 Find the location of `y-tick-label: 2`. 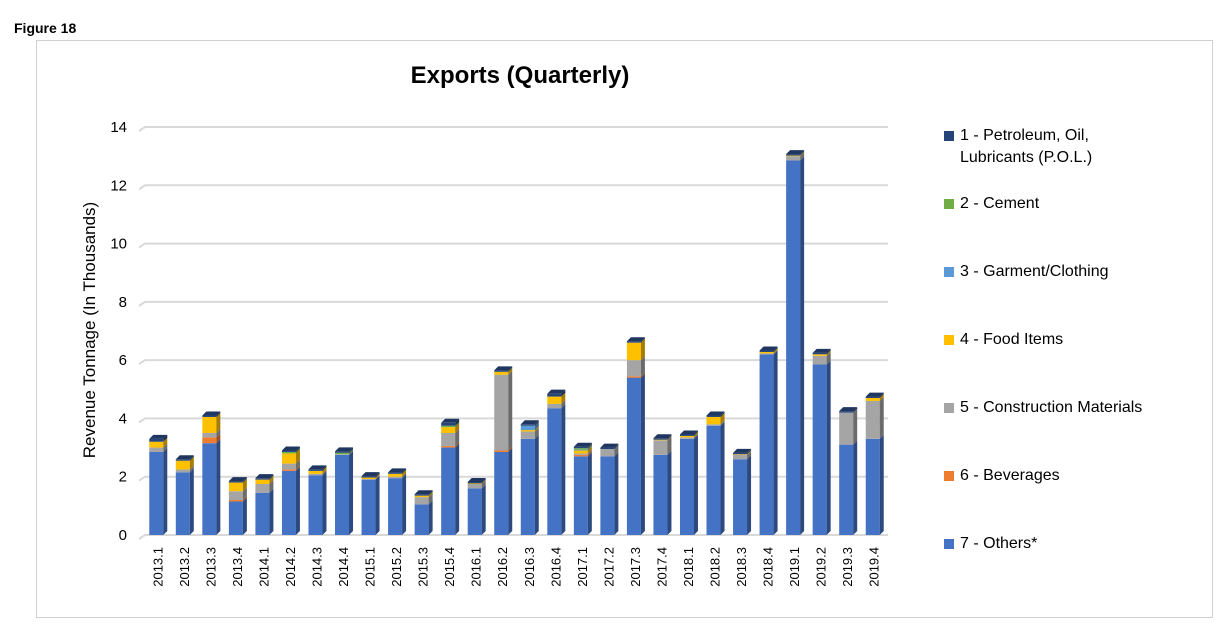

y-tick-label: 2 is located at coordinates (123, 477).